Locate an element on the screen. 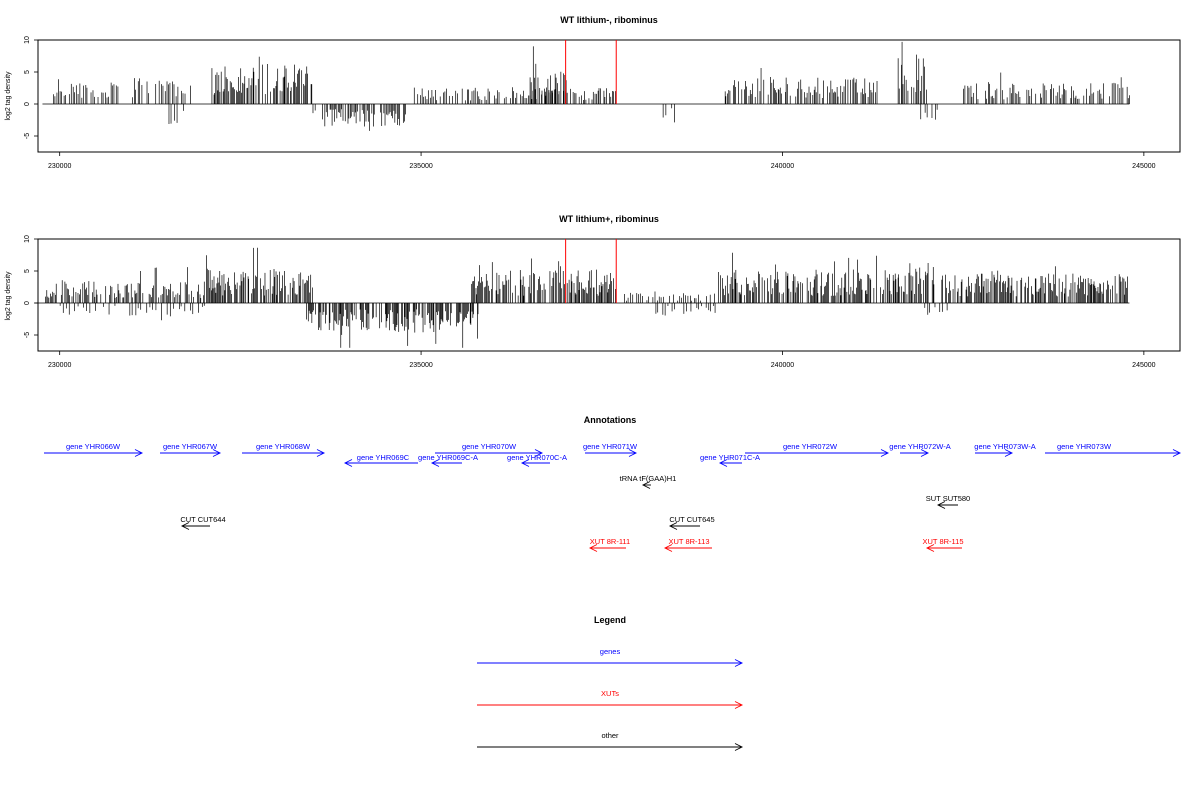  feature-label: gene YHR067W is located at coordinates (190, 446).